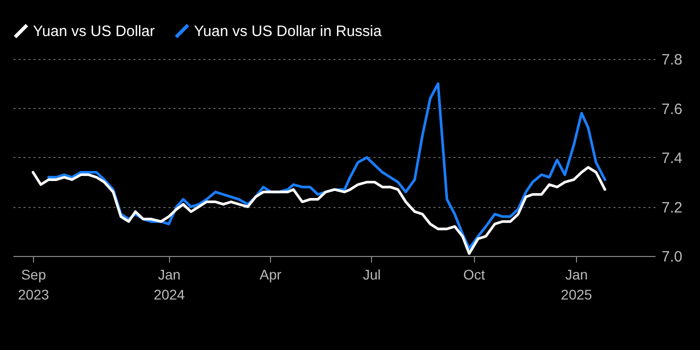 This screenshot has height=350, width=700. Describe the element at coordinates (271, 274) in the screenshot. I see `x-tick-label: Apr` at that location.